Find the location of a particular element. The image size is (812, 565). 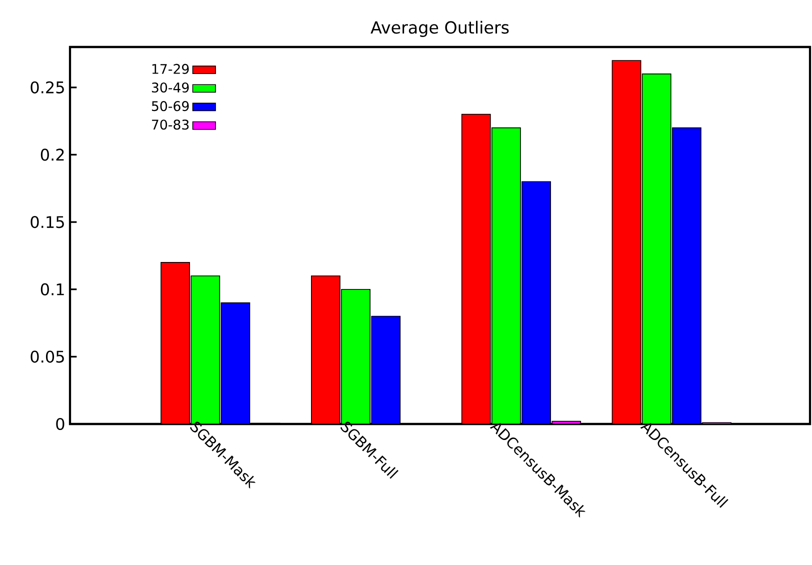

y-tick-label: 0 is located at coordinates (60, 424).